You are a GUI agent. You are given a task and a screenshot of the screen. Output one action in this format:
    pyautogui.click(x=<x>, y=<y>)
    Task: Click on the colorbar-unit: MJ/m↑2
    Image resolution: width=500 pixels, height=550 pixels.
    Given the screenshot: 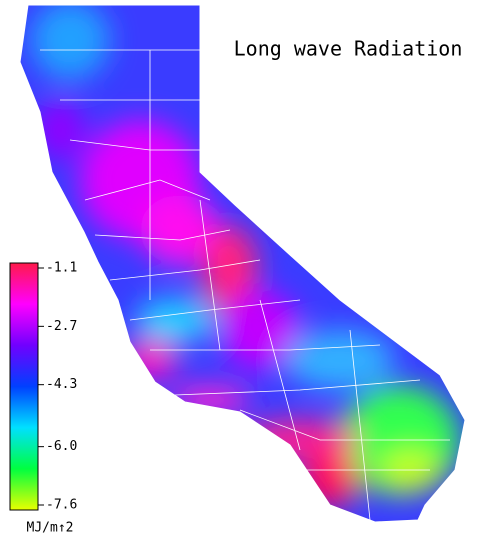 What is the action you would take?
    pyautogui.click(x=50, y=528)
    